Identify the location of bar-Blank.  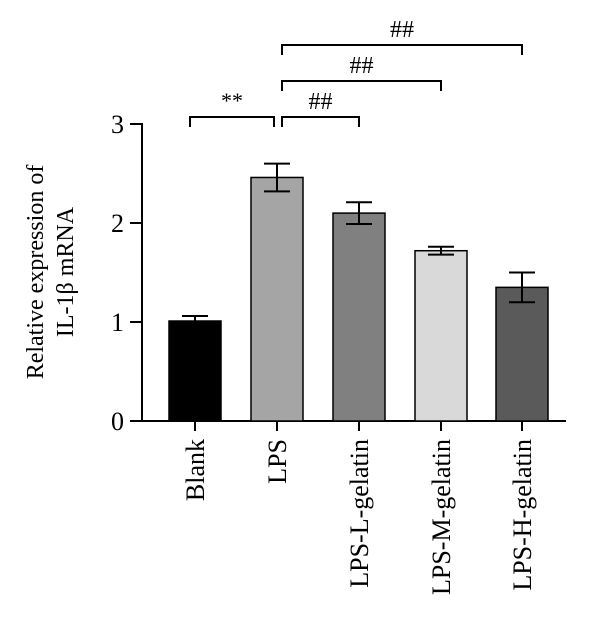
(195, 371).